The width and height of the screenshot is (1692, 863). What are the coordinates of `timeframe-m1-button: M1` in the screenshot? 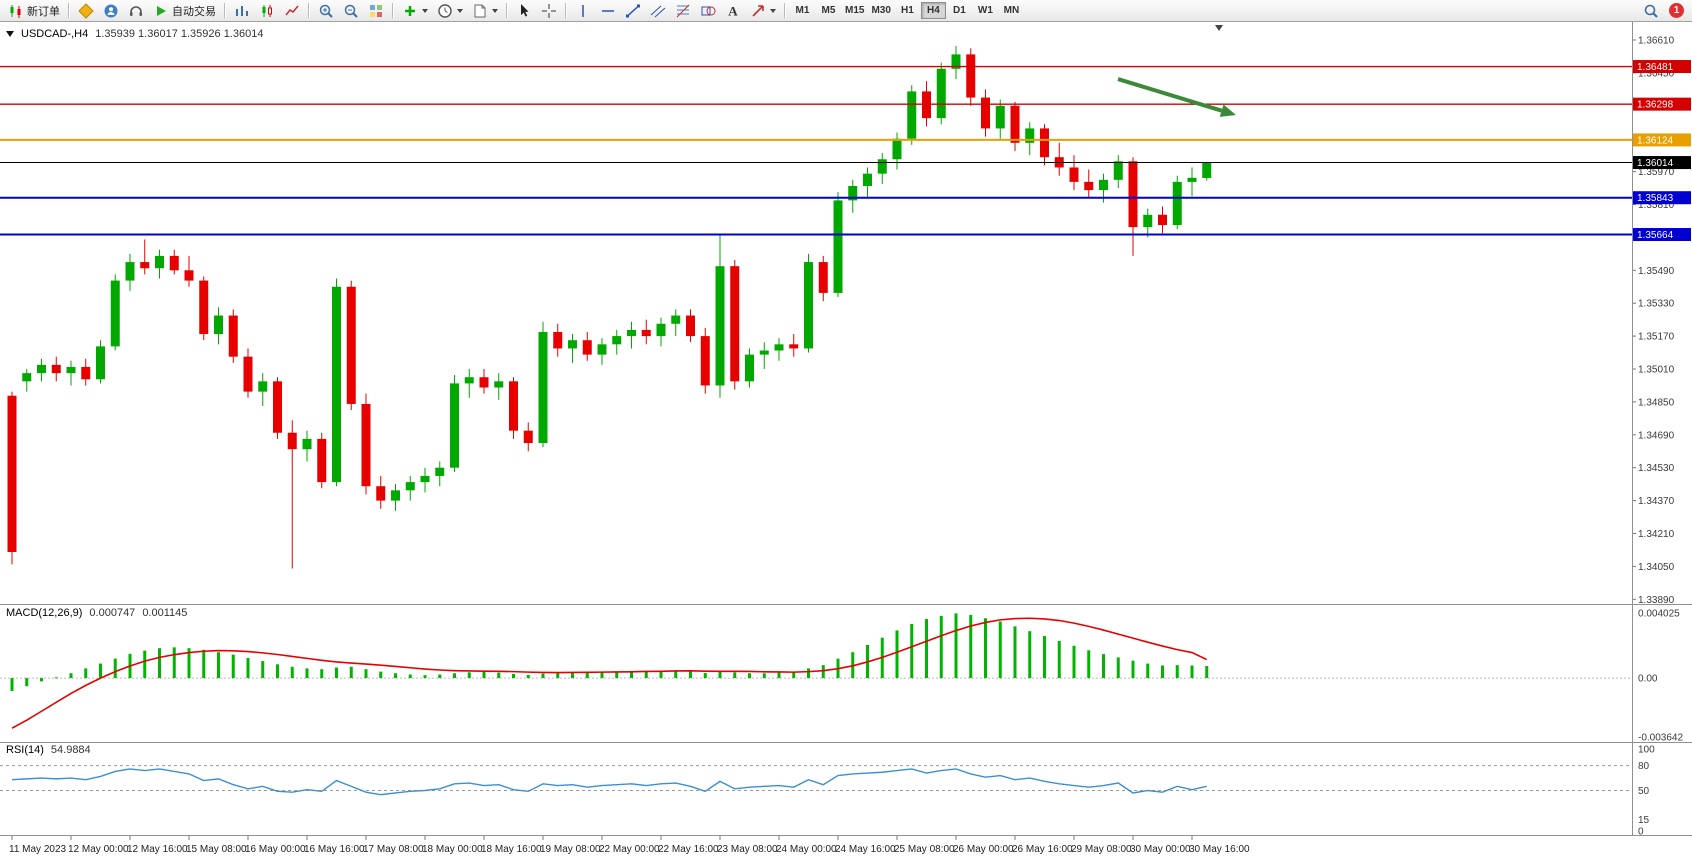 It's located at (802, 10).